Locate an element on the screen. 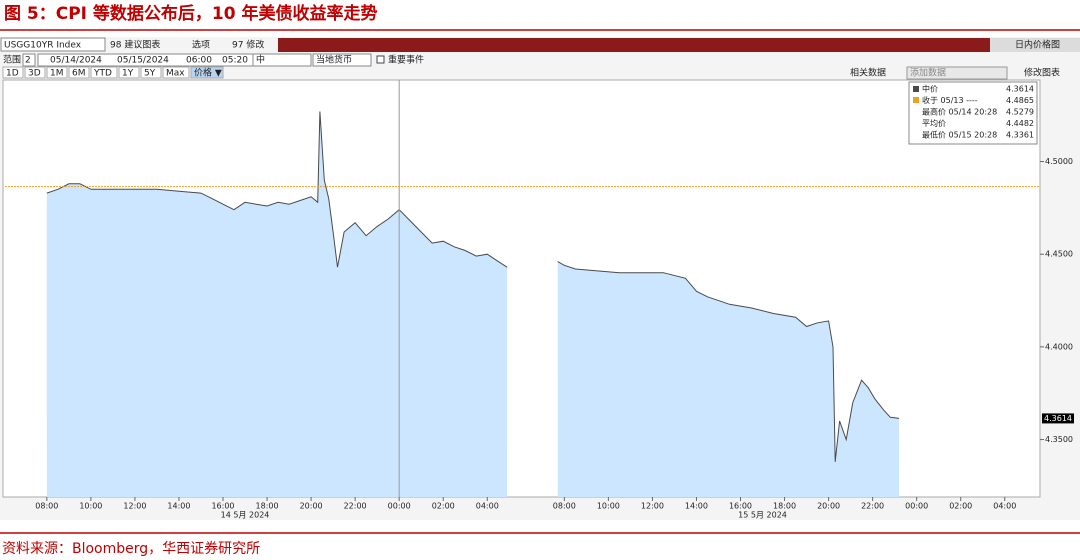  period-label: 6M is located at coordinates (79, 74).